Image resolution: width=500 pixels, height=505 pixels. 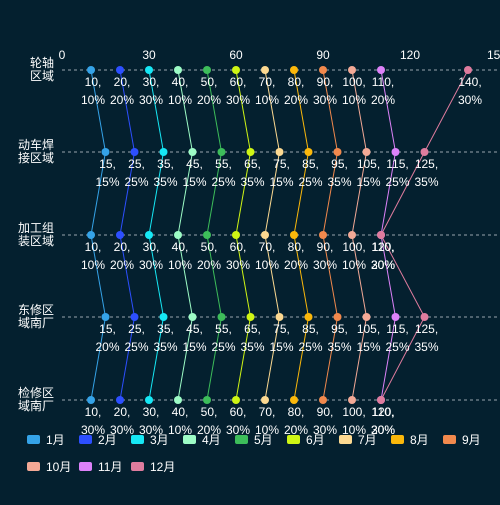 What do you see at coordinates (136, 329) in the screenshot?
I see `data-label: 25,` at bounding box center [136, 329].